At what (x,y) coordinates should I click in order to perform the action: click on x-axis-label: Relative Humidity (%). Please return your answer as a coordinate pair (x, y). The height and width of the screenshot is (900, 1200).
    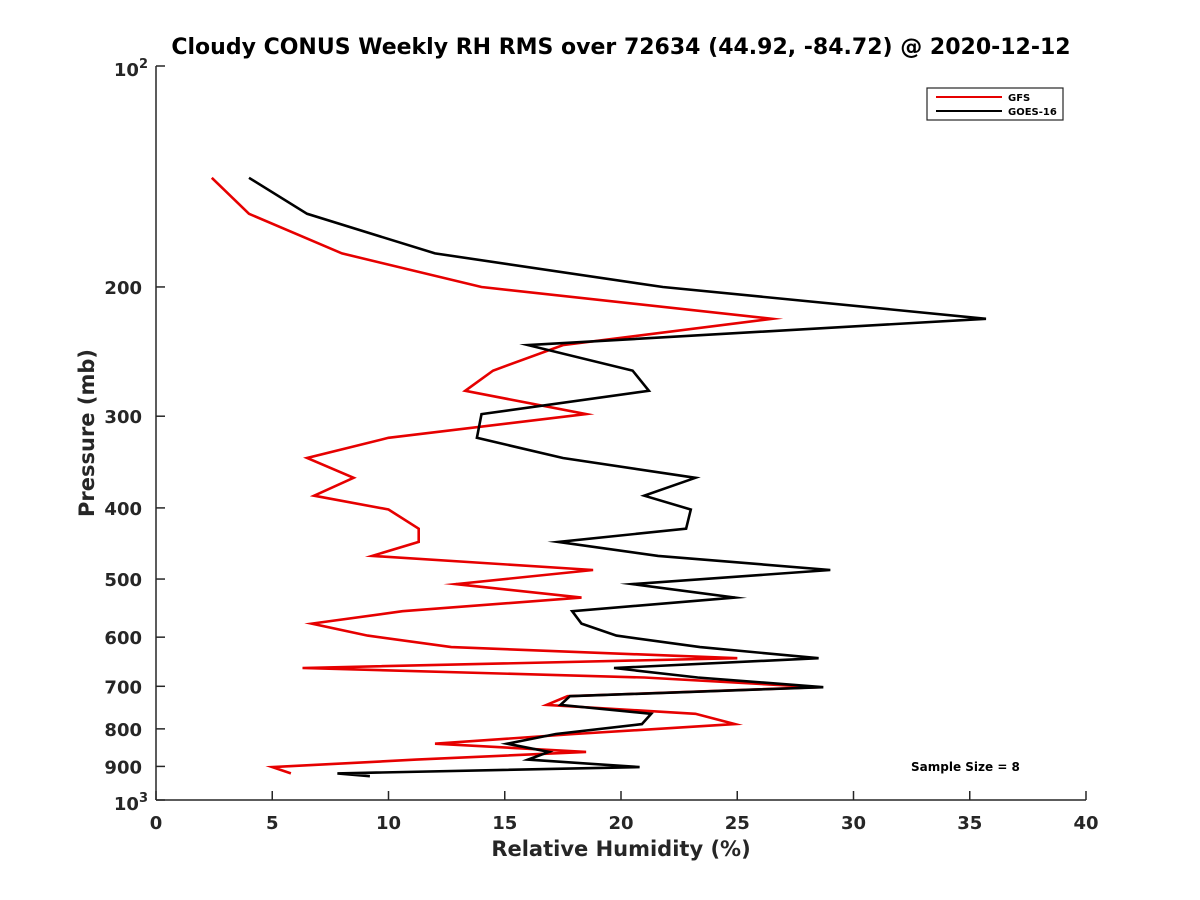
    Looking at the image, I should click on (620, 849).